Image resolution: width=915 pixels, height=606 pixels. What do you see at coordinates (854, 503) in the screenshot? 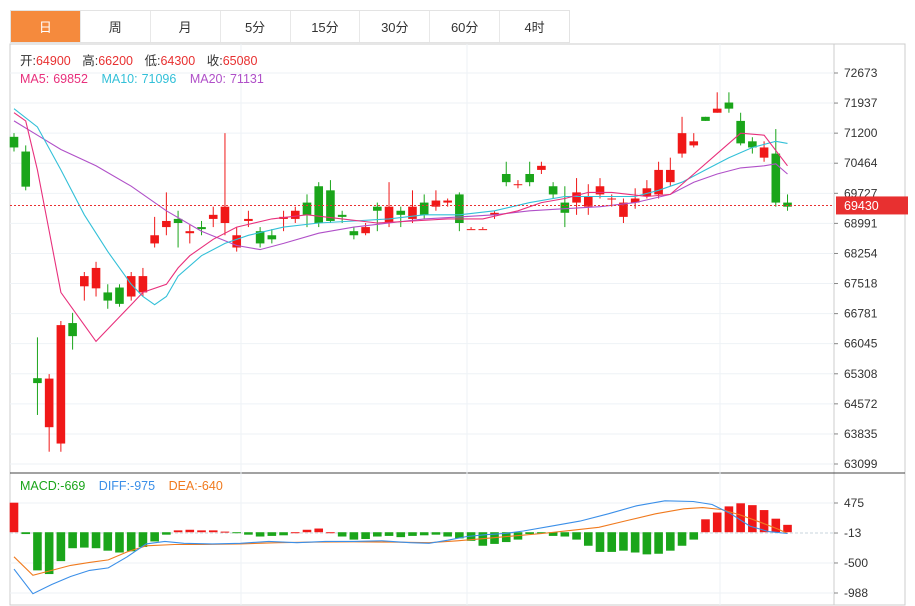
I see `macd-tick-label: 475` at bounding box center [854, 503].